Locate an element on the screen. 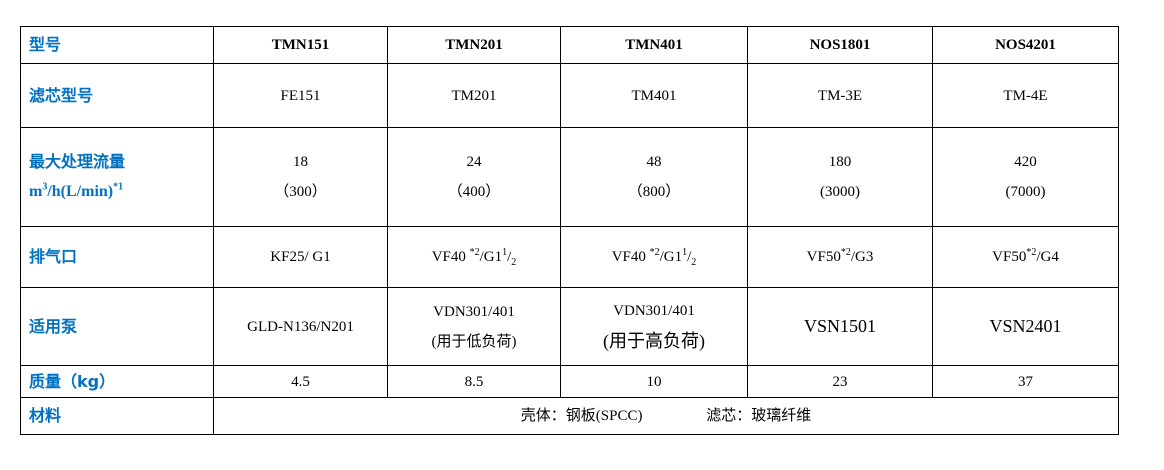 Image resolution: width=1164 pixels, height=470 pixels. text-segment: /h(L/min) is located at coordinates (80, 191).